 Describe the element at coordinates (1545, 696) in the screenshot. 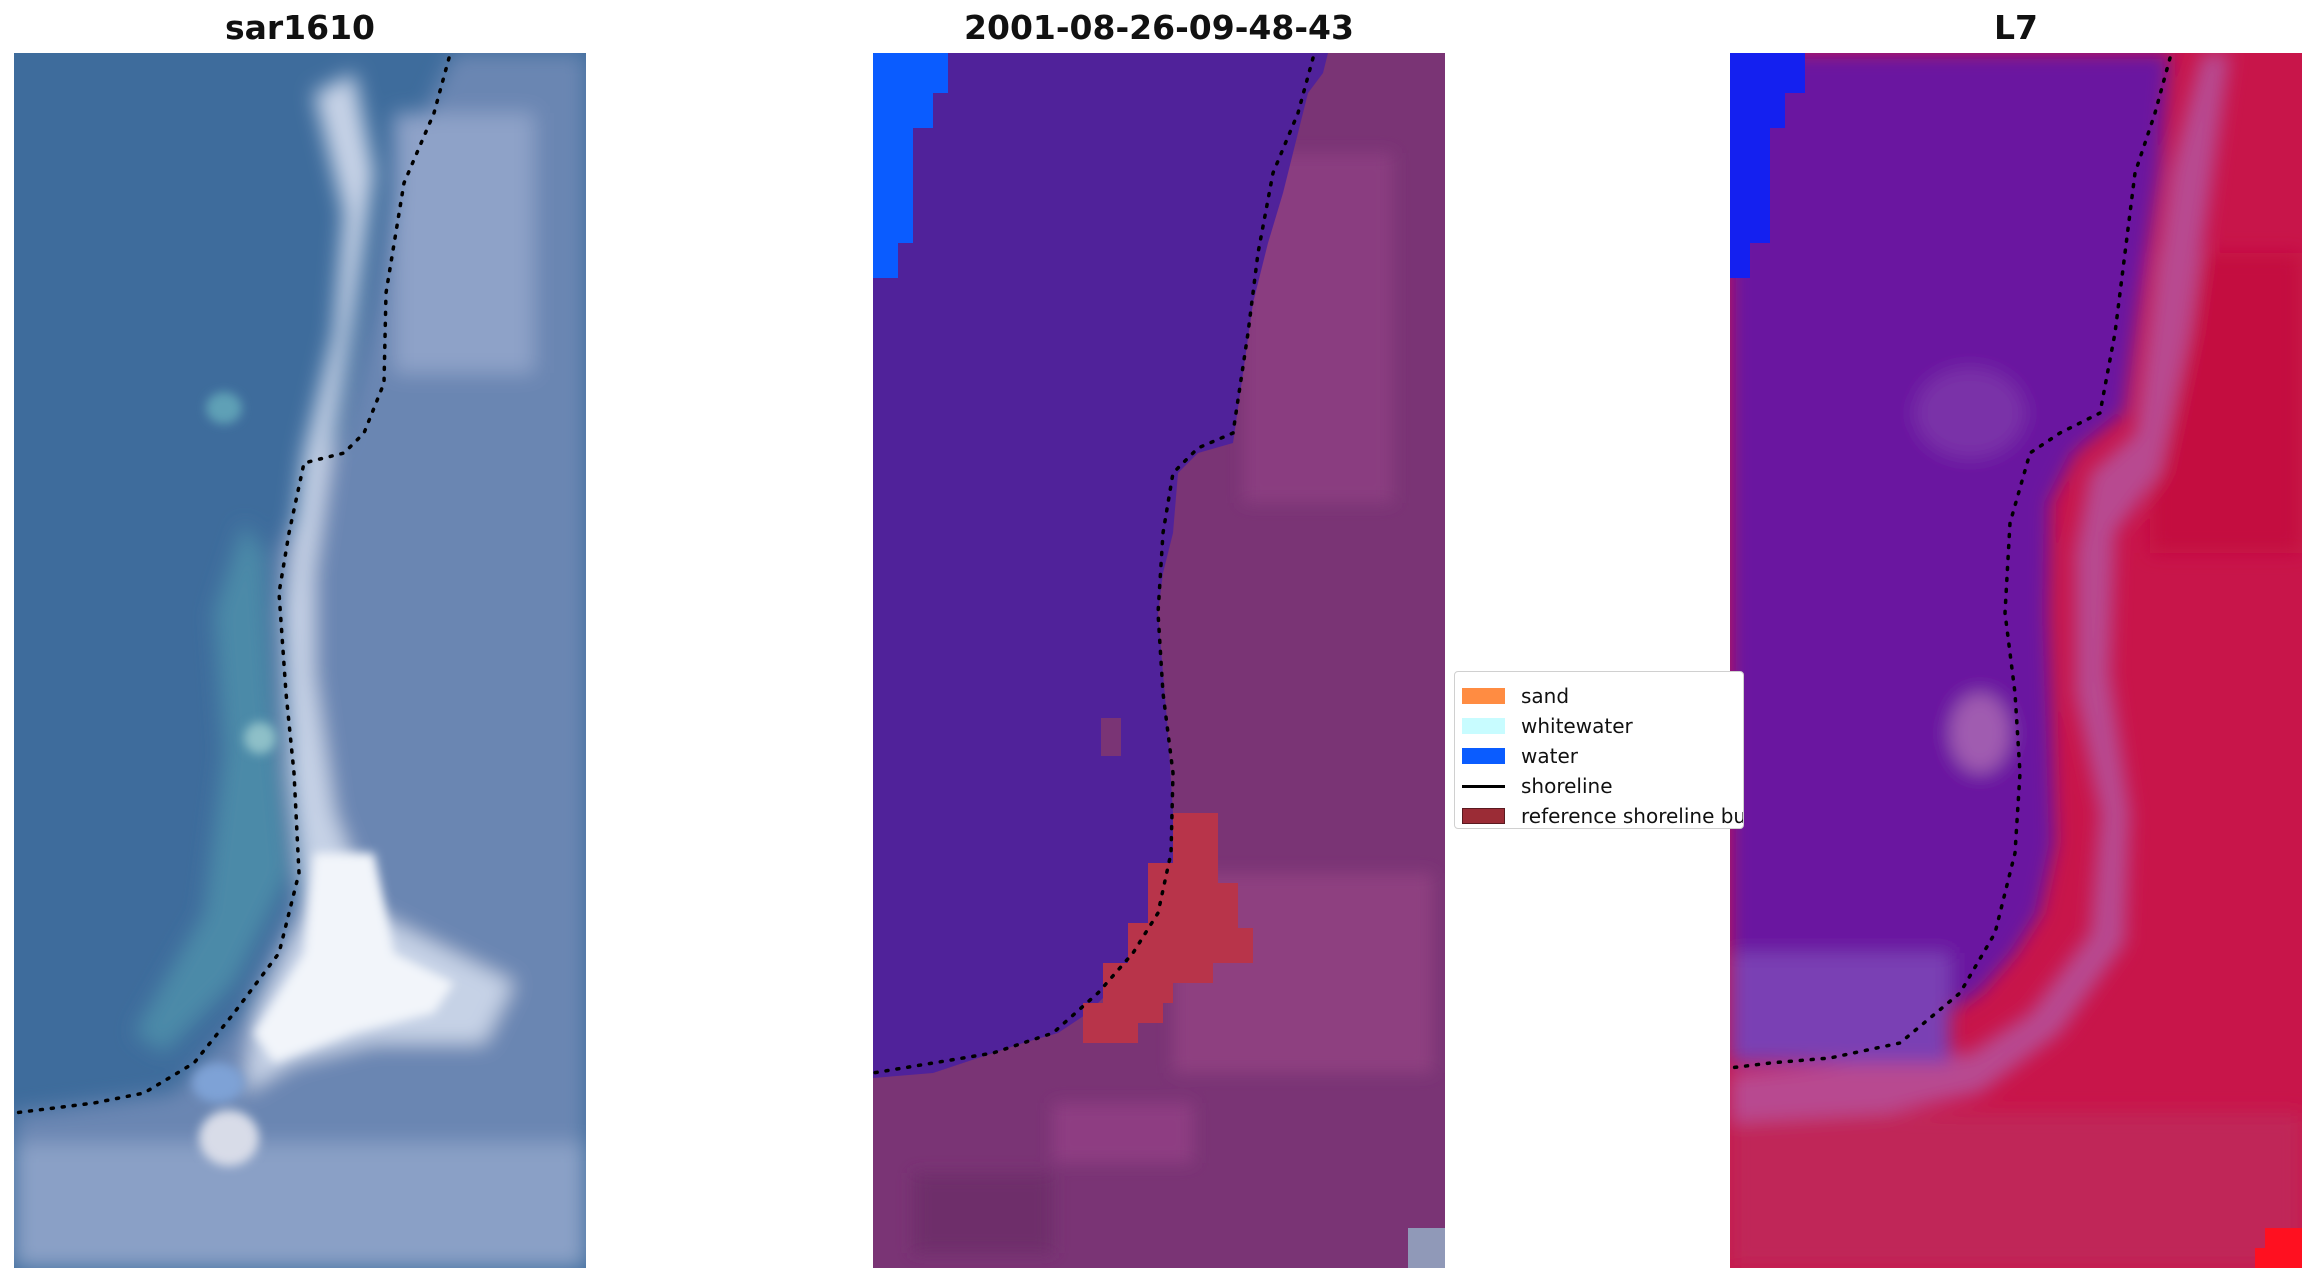

I see `legend-label: sand` at that location.